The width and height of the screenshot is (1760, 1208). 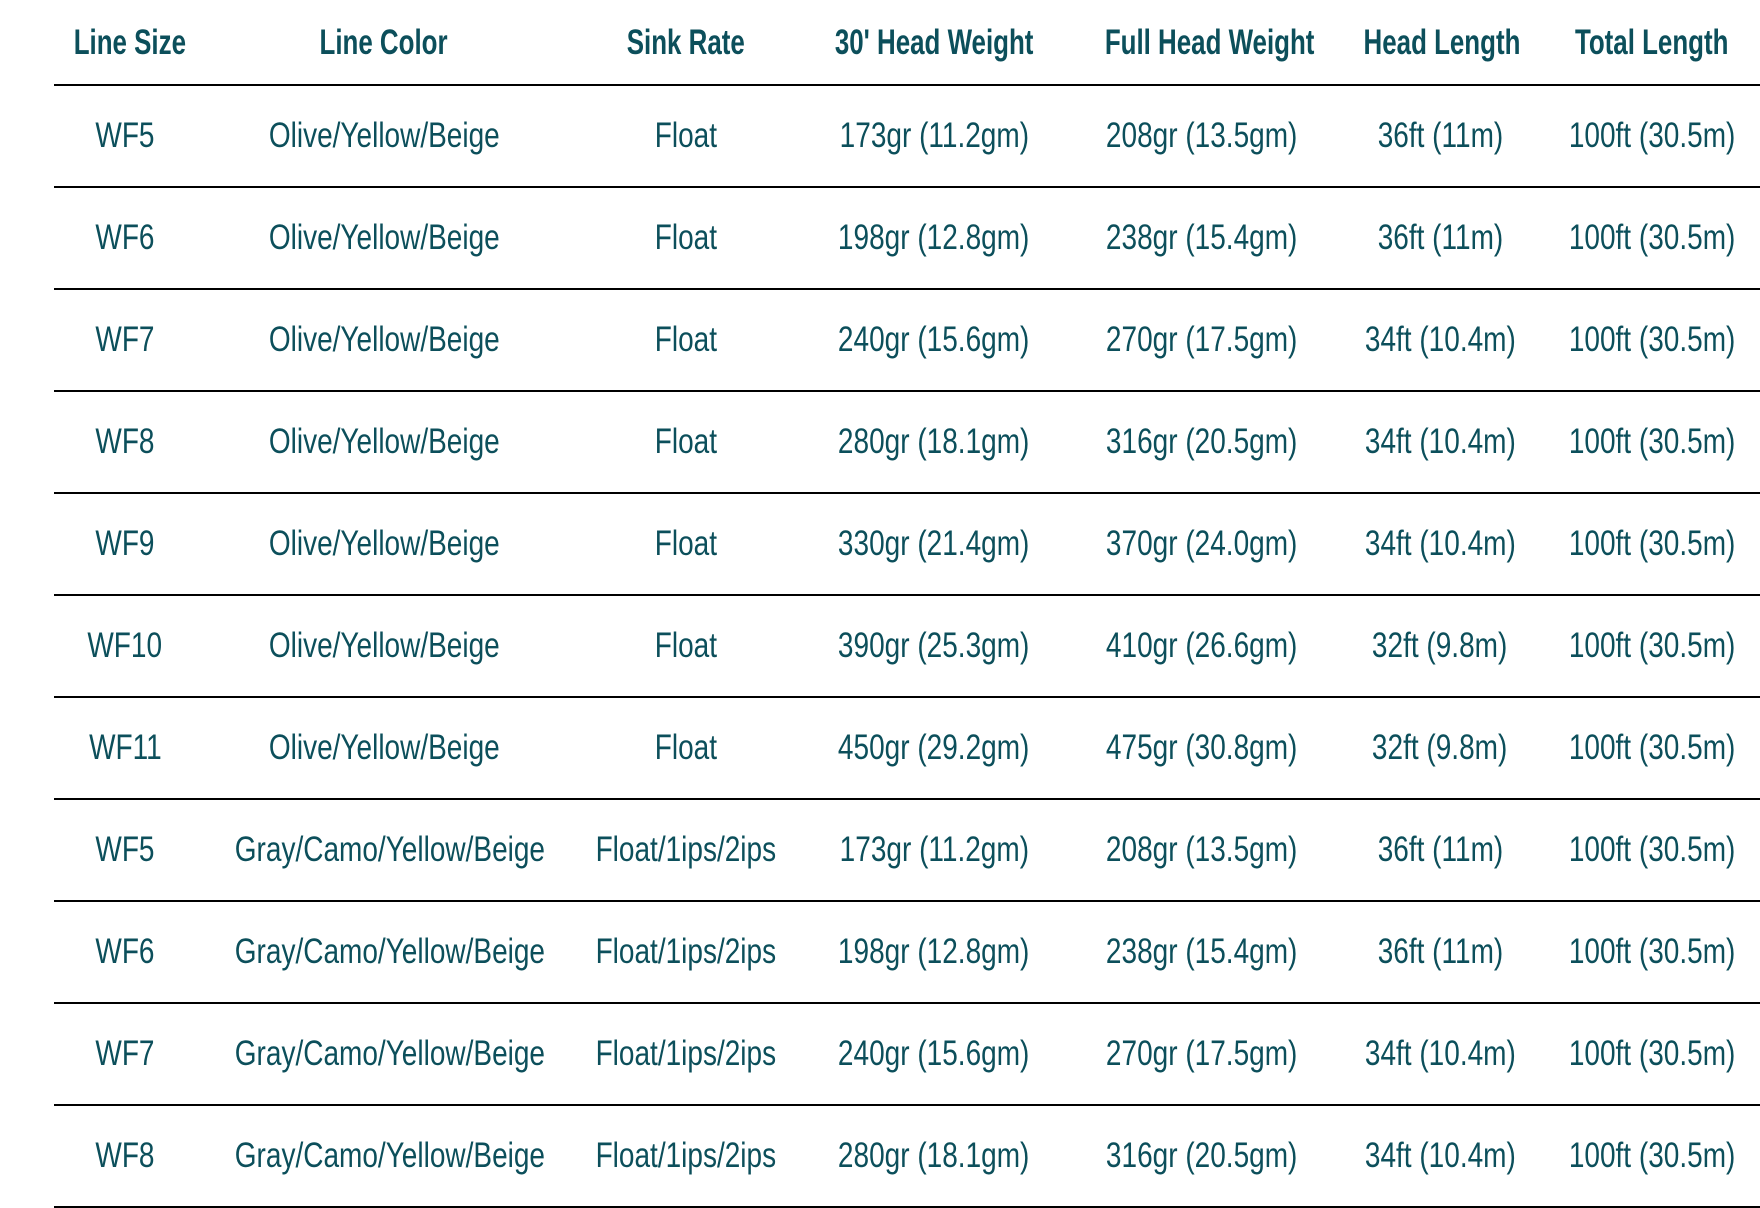 I want to click on cell-value: WF8, so click(x=125, y=1155).